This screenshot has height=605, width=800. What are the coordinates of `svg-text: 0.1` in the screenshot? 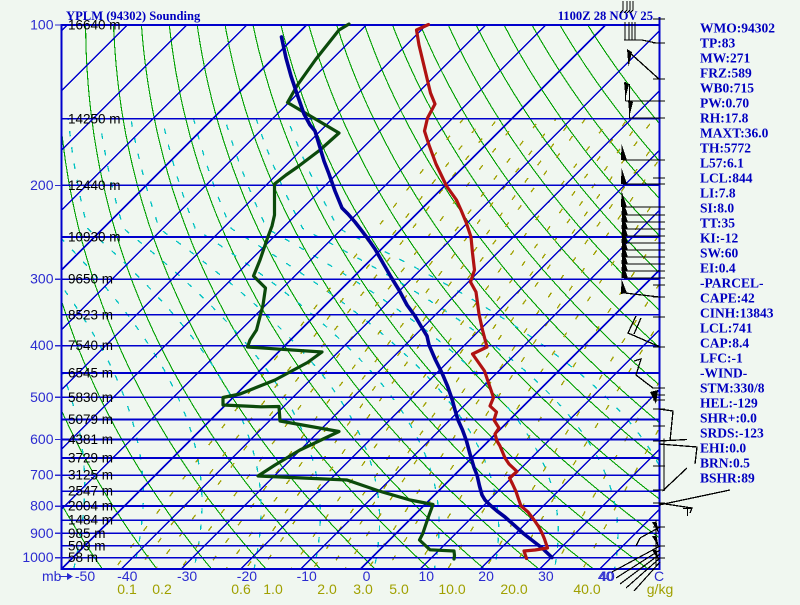 It's located at (127, 589).